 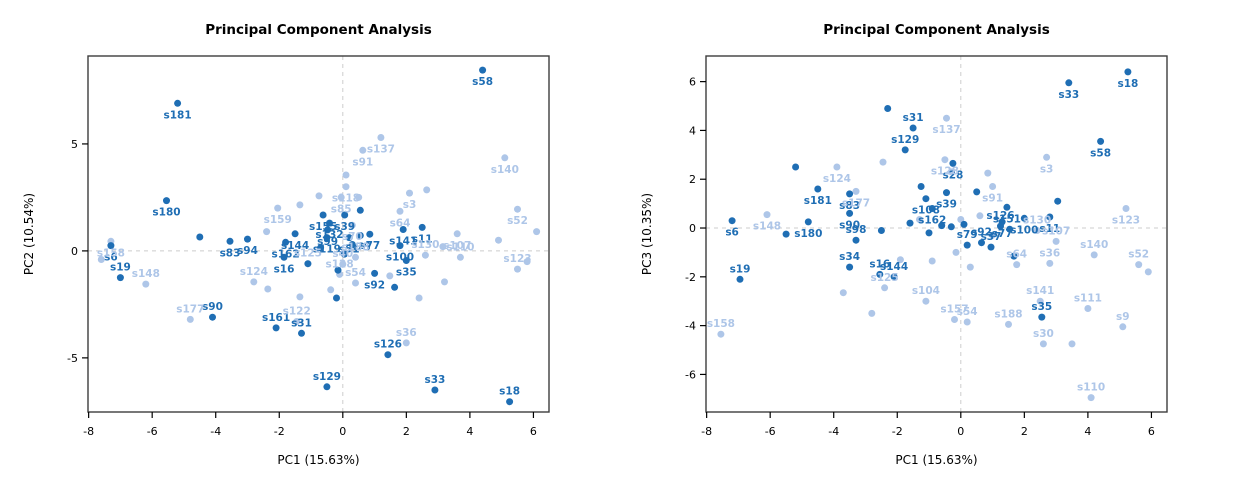 I want to click on point-label: s37, so click(x=991, y=237).